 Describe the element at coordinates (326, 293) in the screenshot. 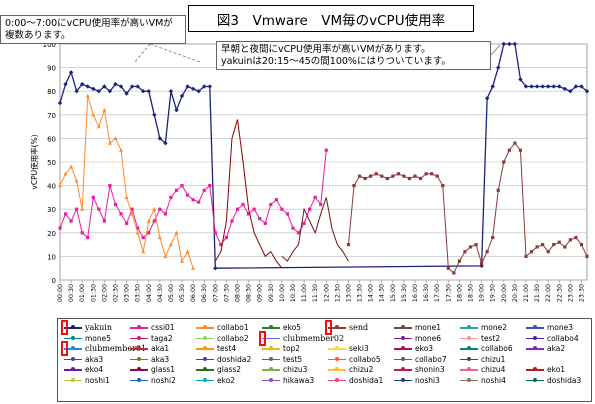

I see `x-tick-label: 12:00` at that location.